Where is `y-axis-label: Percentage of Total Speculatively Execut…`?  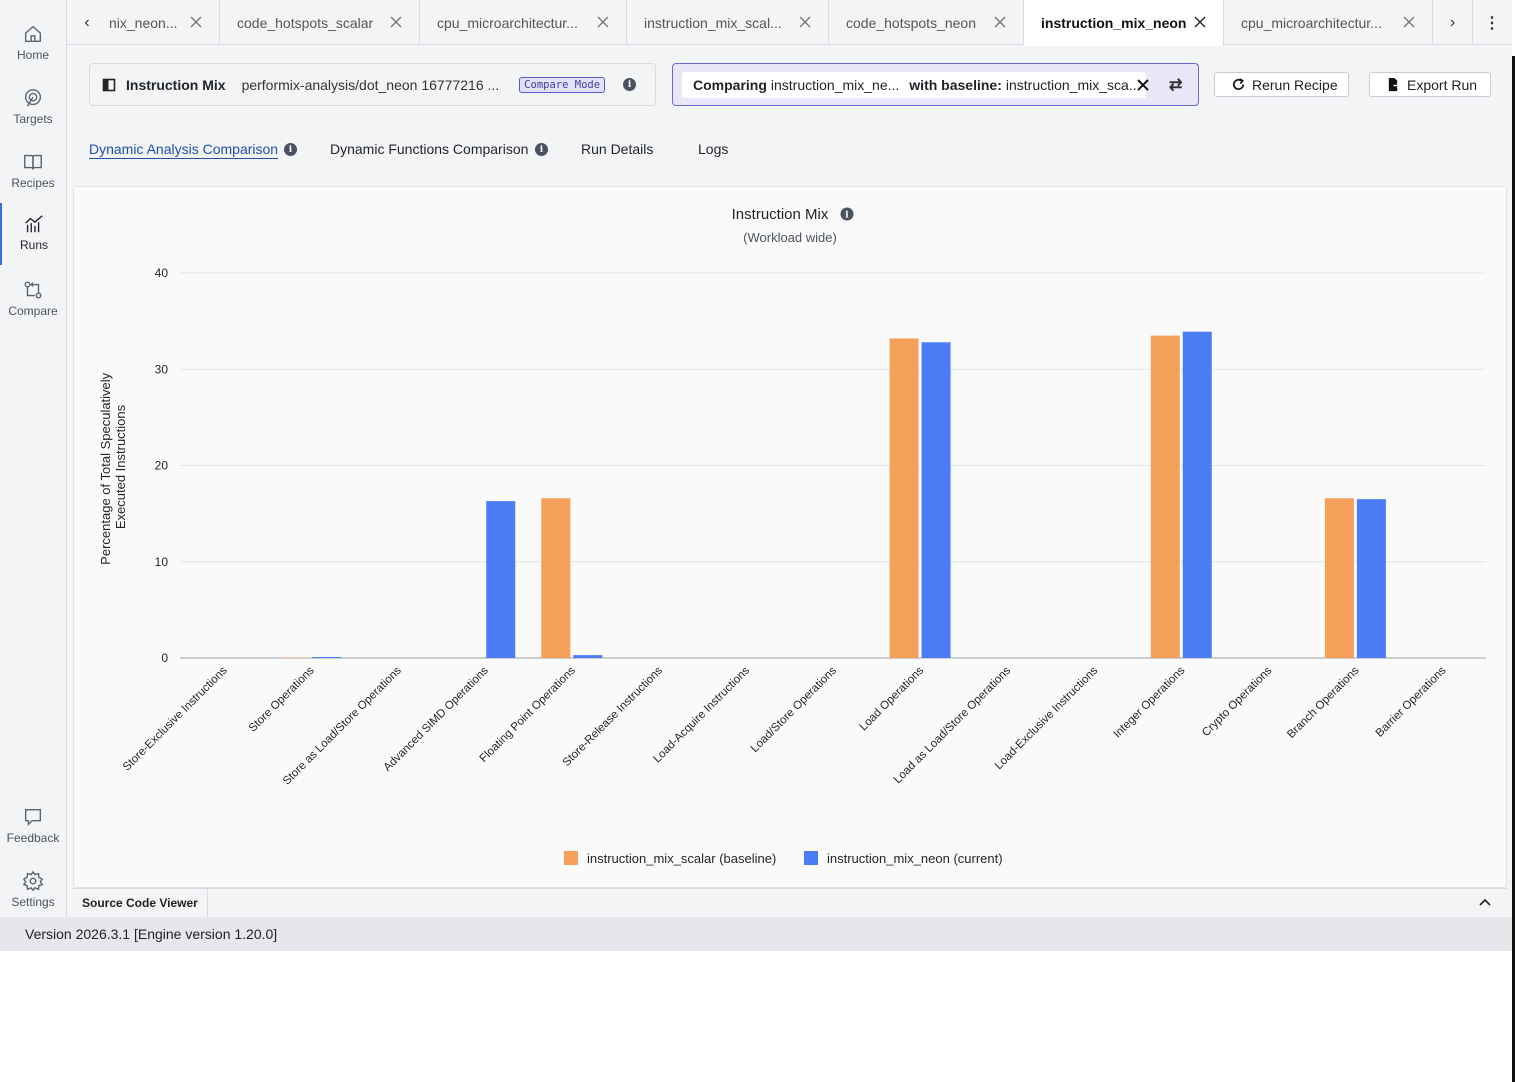
y-axis-label: Percentage of Total Speculatively Execut… is located at coordinates (113, 467).